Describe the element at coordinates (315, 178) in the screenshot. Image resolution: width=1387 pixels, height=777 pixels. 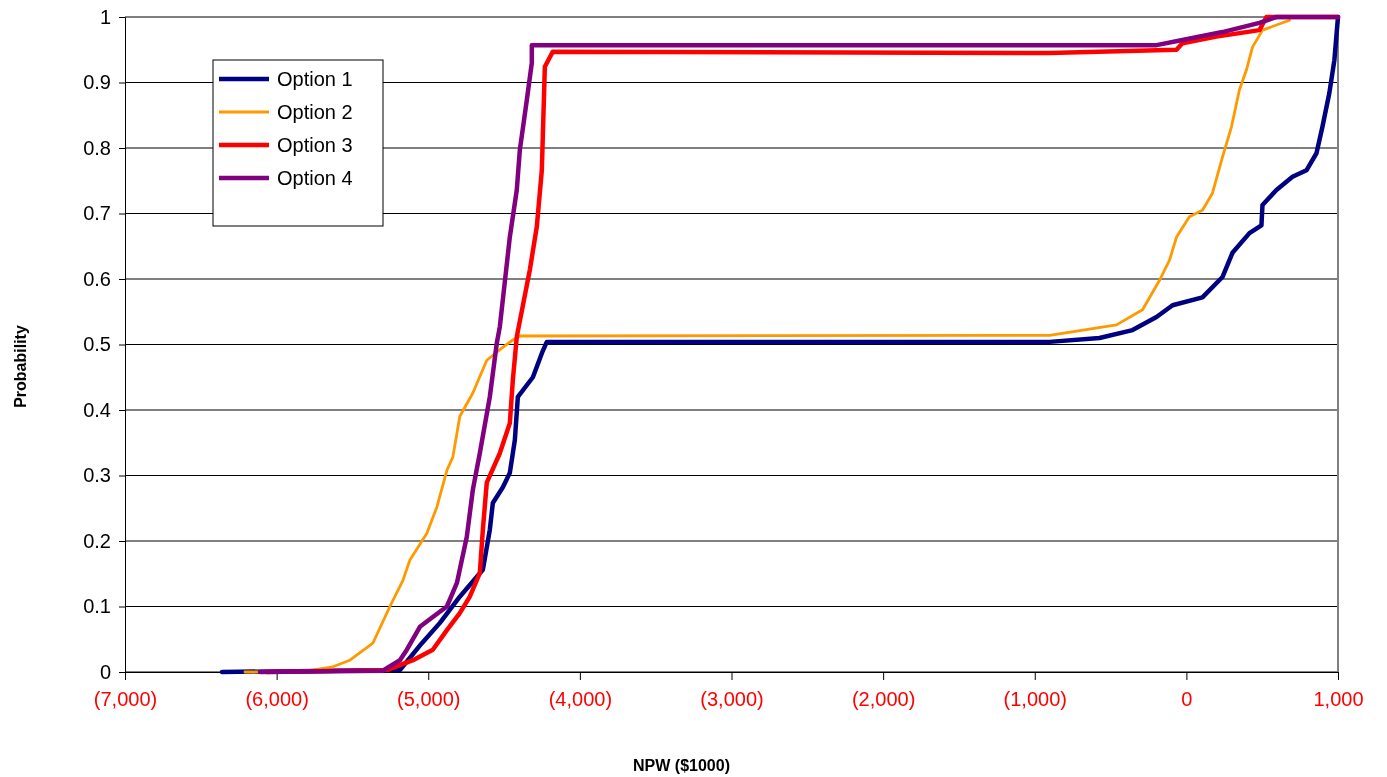
I see `legend-label: Option 4` at that location.